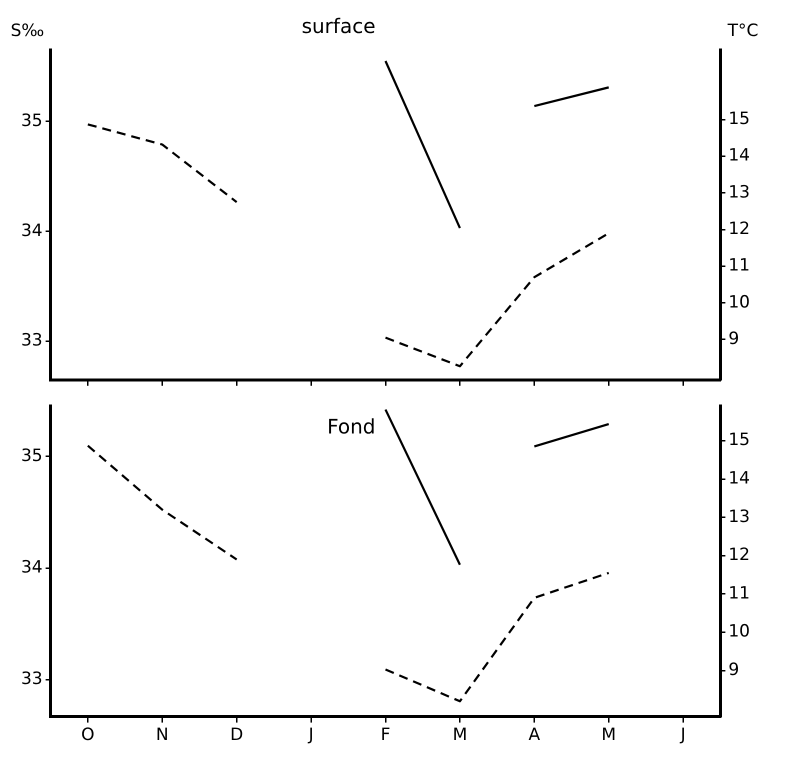  Describe the element at coordinates (742, 30) in the screenshot. I see `y2-axis-title: T°C` at that location.